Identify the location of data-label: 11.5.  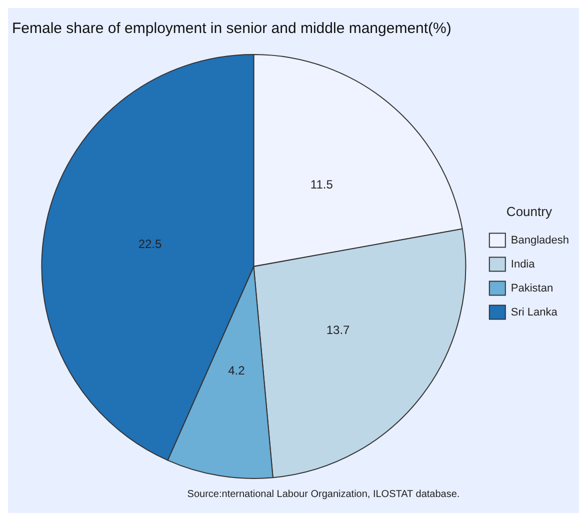
(322, 184).